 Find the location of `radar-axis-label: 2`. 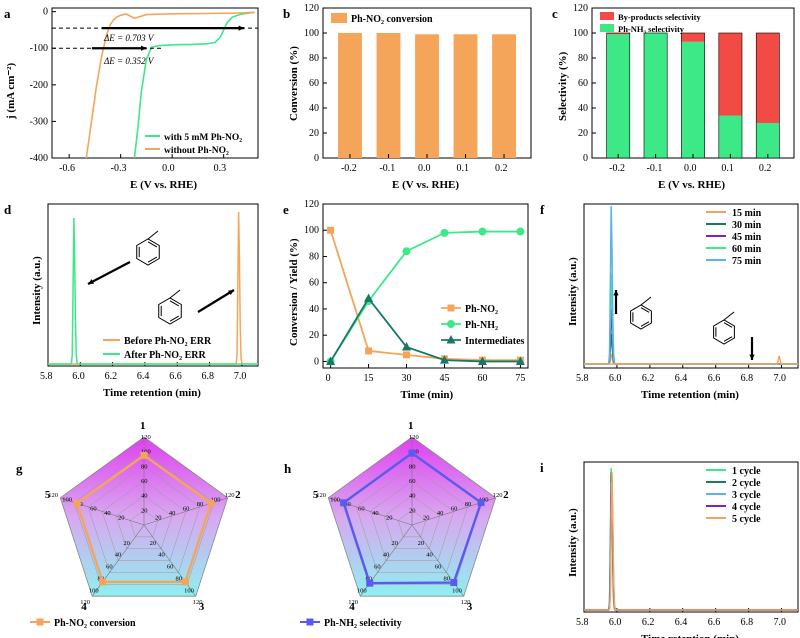

radar-axis-label: 2 is located at coordinates (506, 495).